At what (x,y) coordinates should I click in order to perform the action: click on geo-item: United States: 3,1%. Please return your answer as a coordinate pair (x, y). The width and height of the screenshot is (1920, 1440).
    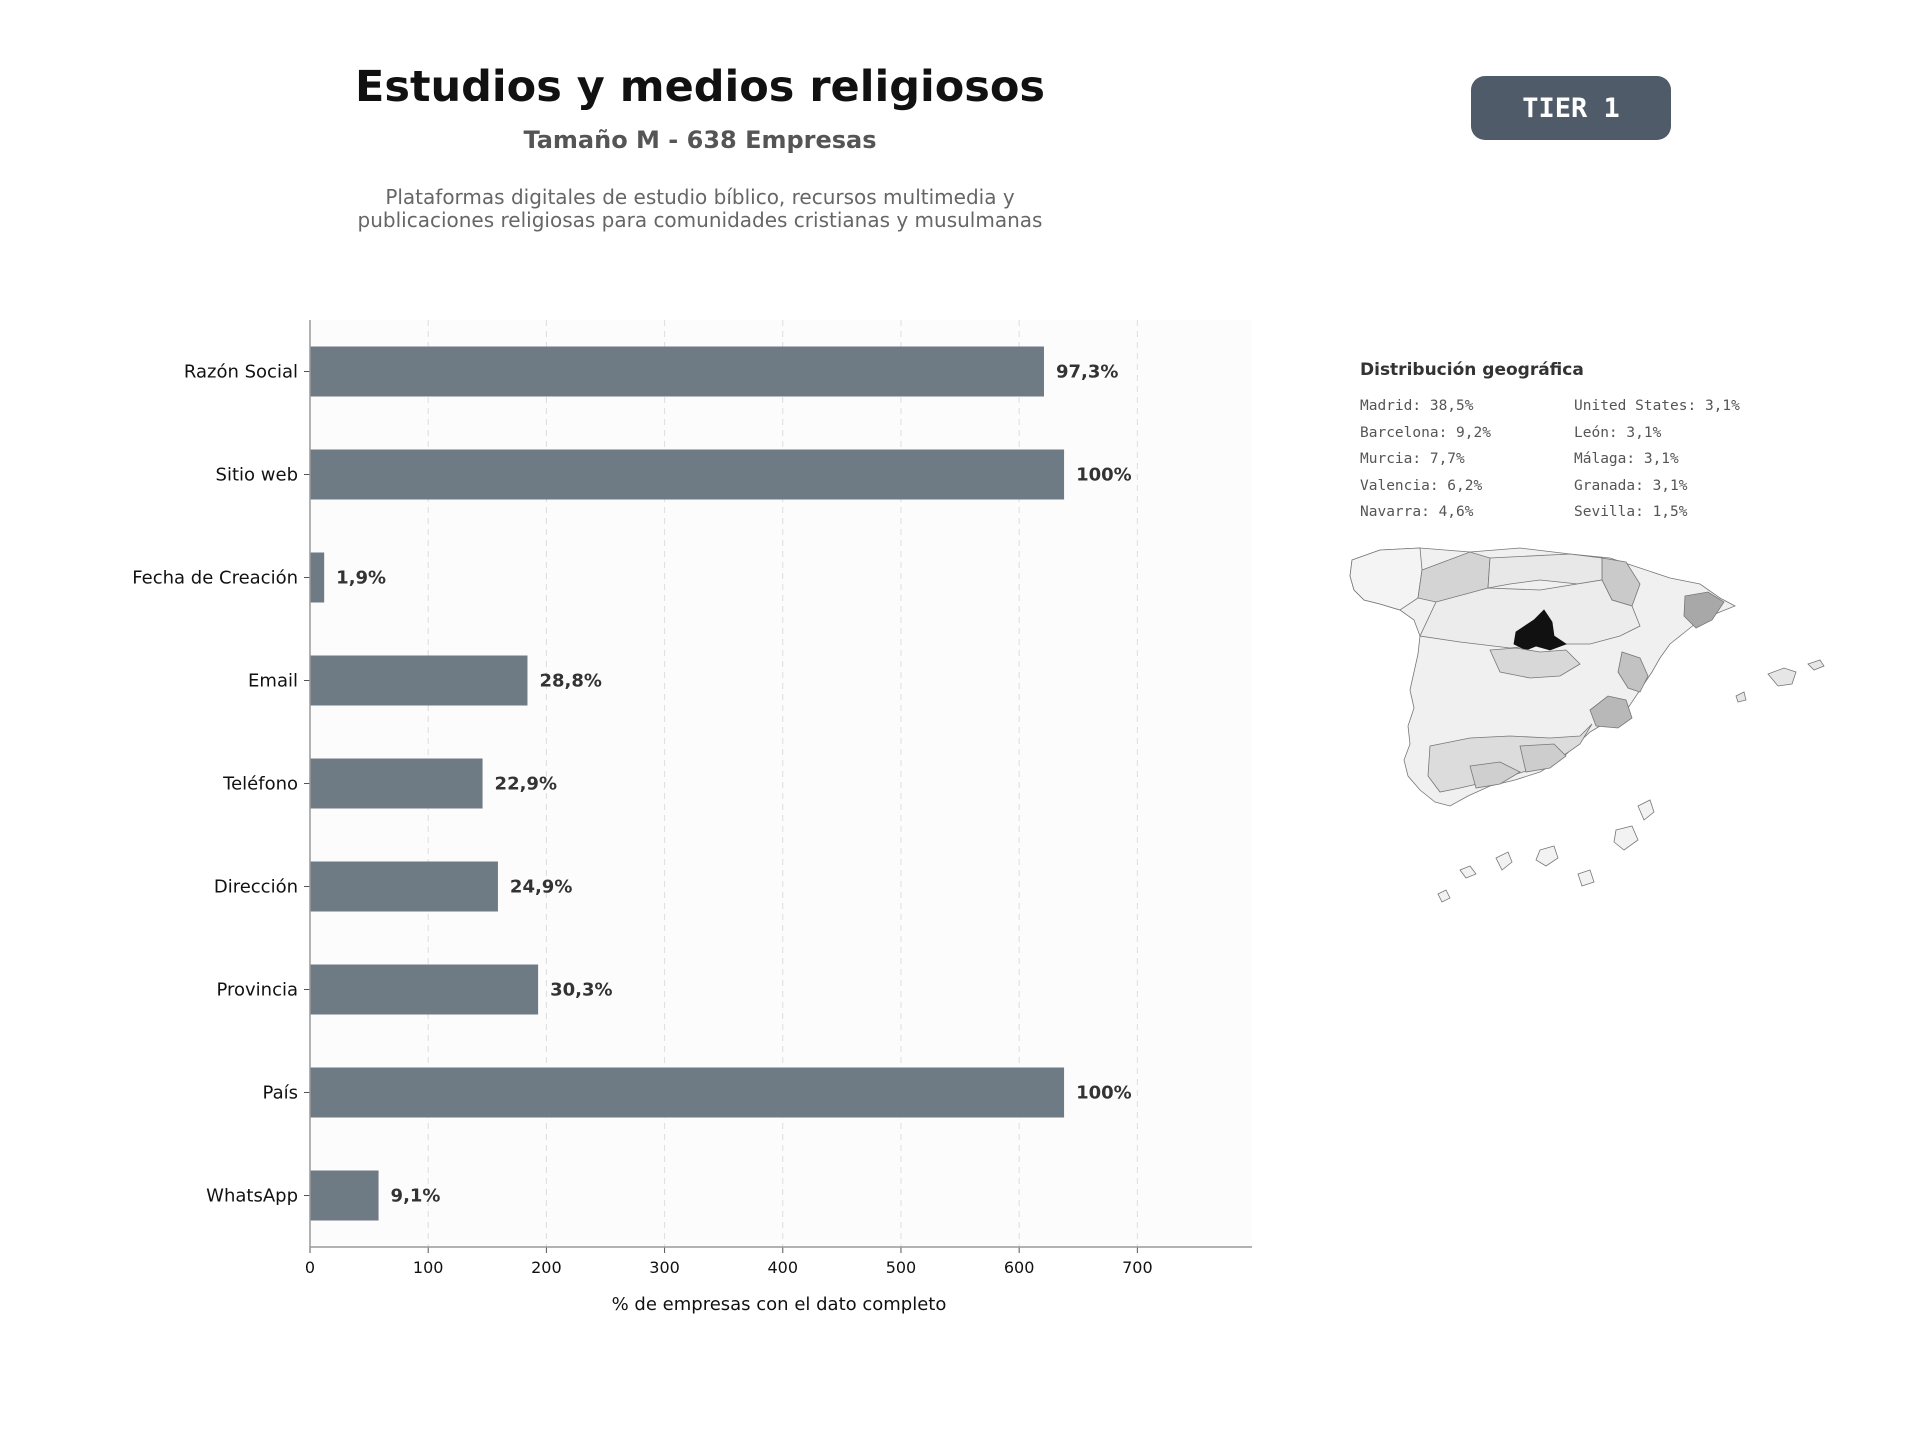
    Looking at the image, I should click on (1657, 406).